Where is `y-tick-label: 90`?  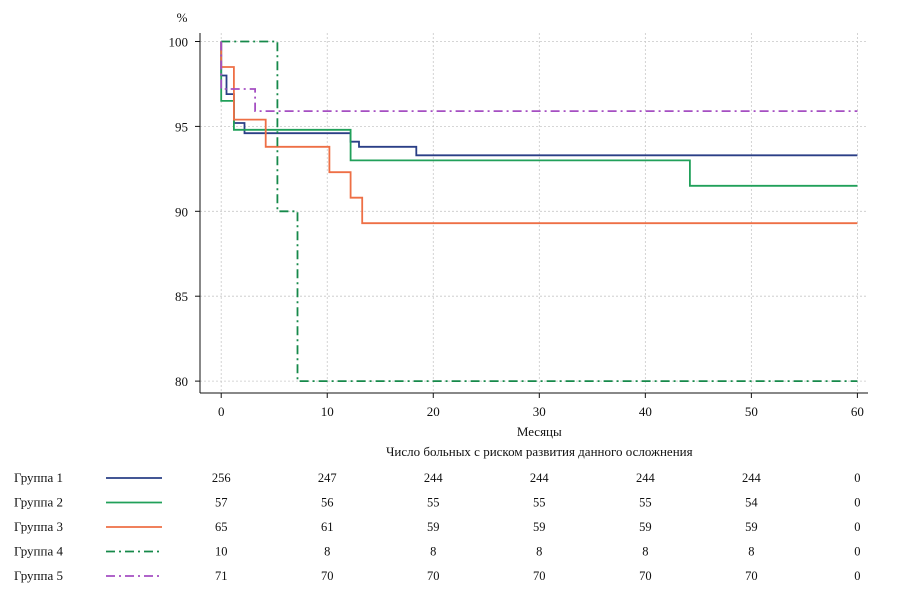
y-tick-label: 90 is located at coordinates (181, 211).